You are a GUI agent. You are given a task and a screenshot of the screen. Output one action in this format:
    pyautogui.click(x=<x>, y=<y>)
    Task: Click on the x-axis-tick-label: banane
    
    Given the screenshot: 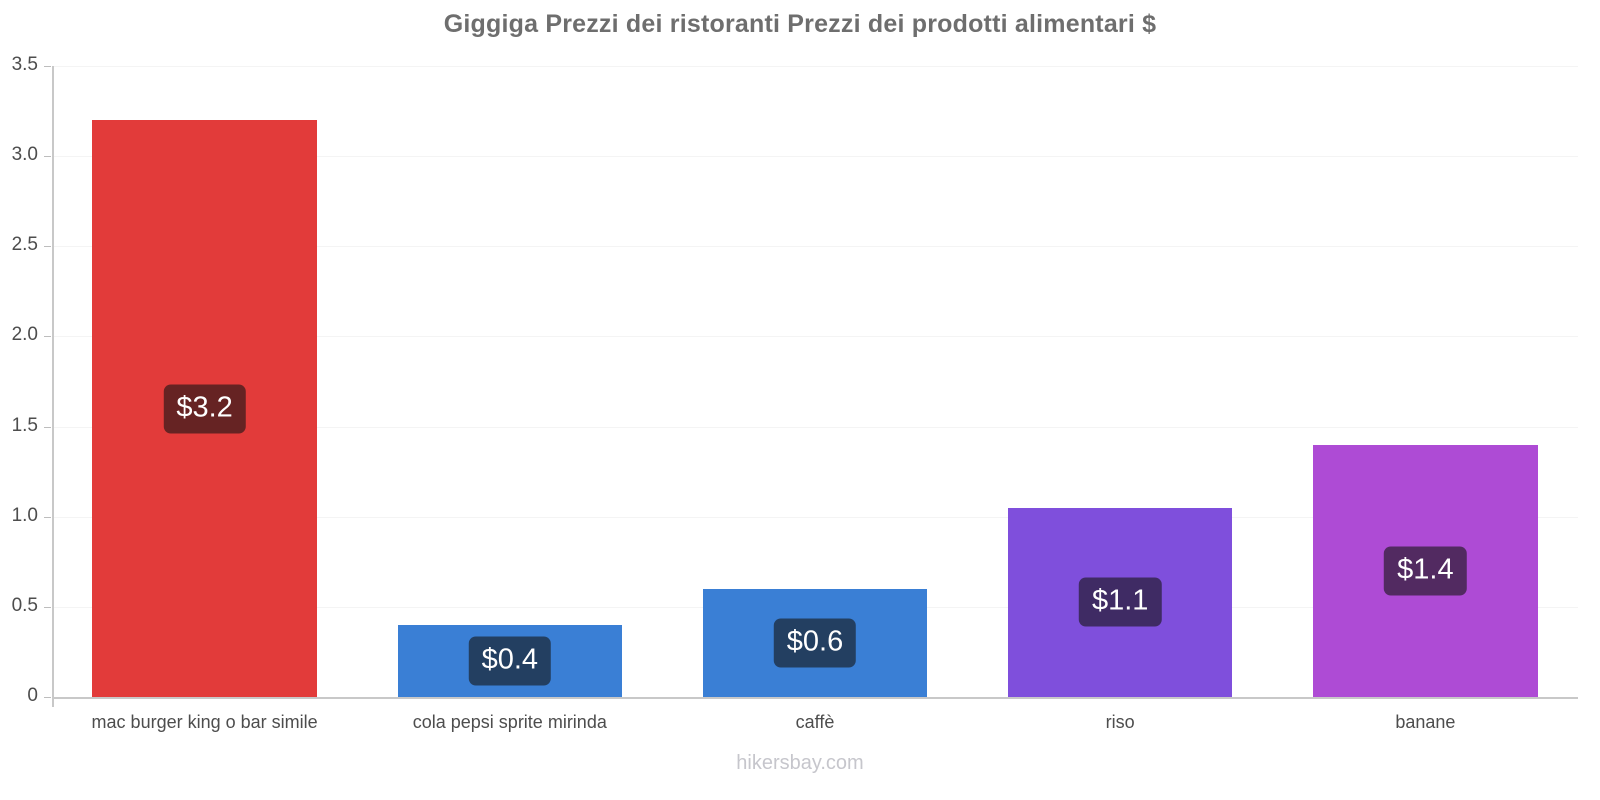 What is the action you would take?
    pyautogui.click(x=1425, y=722)
    